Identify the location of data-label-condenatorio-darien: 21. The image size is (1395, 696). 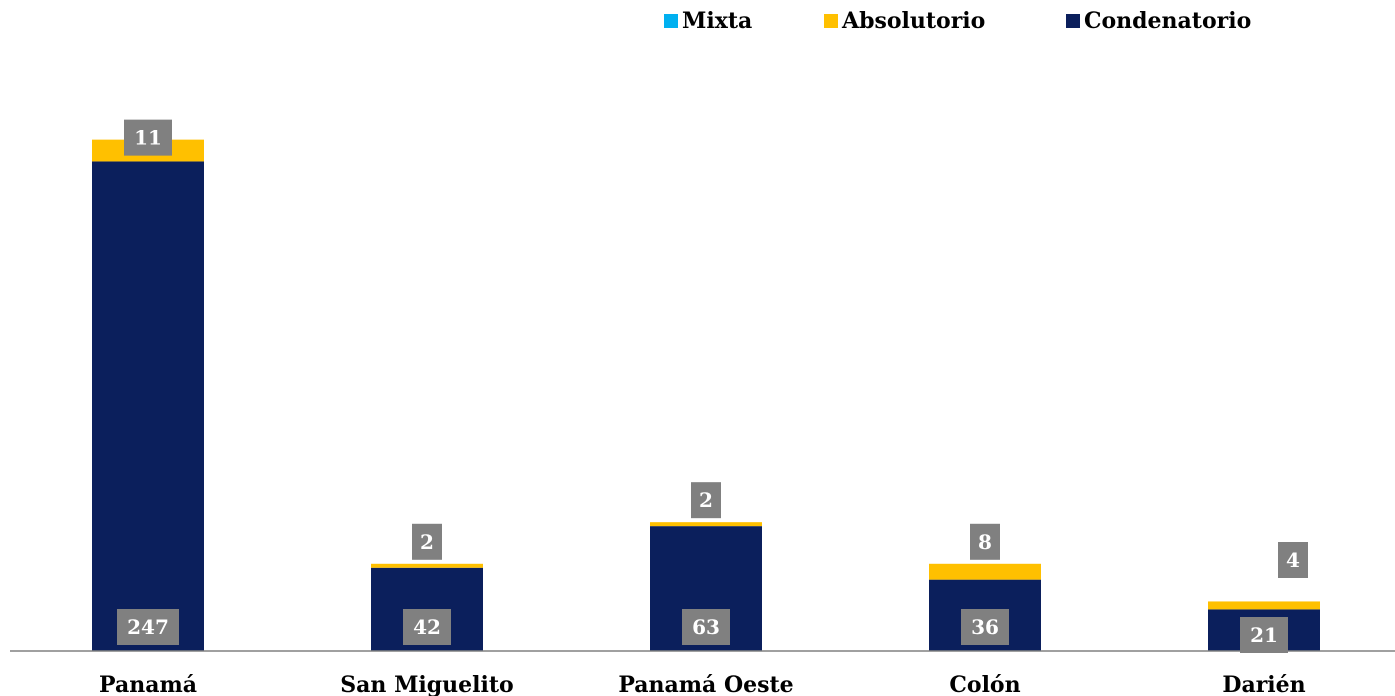
(1264, 635).